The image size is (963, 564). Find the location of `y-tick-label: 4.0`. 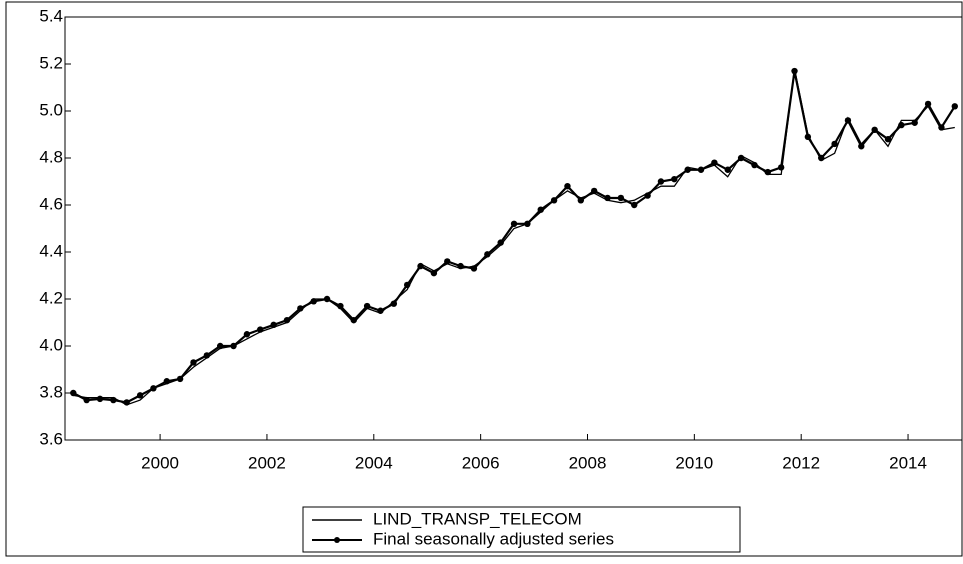

y-tick-label: 4.0 is located at coordinates (51, 344).